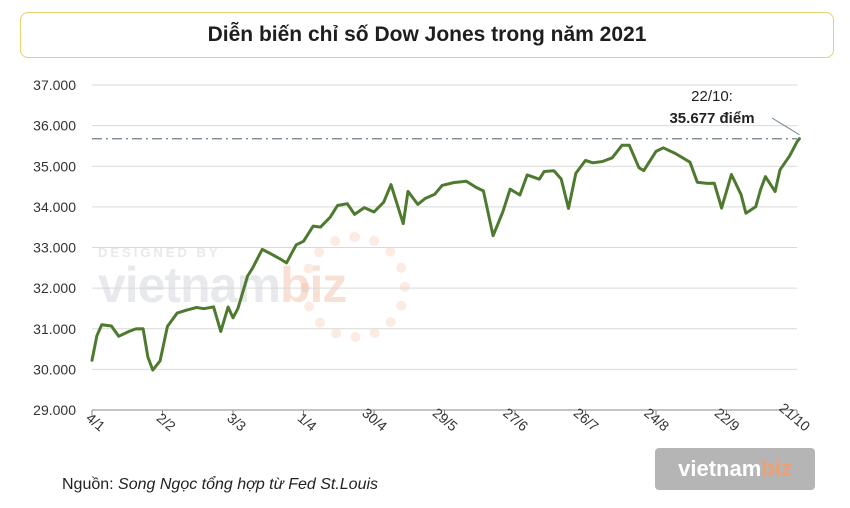 The width and height of the screenshot is (850, 508). Describe the element at coordinates (307, 422) in the screenshot. I see `x-tick-label: 1/4` at that location.